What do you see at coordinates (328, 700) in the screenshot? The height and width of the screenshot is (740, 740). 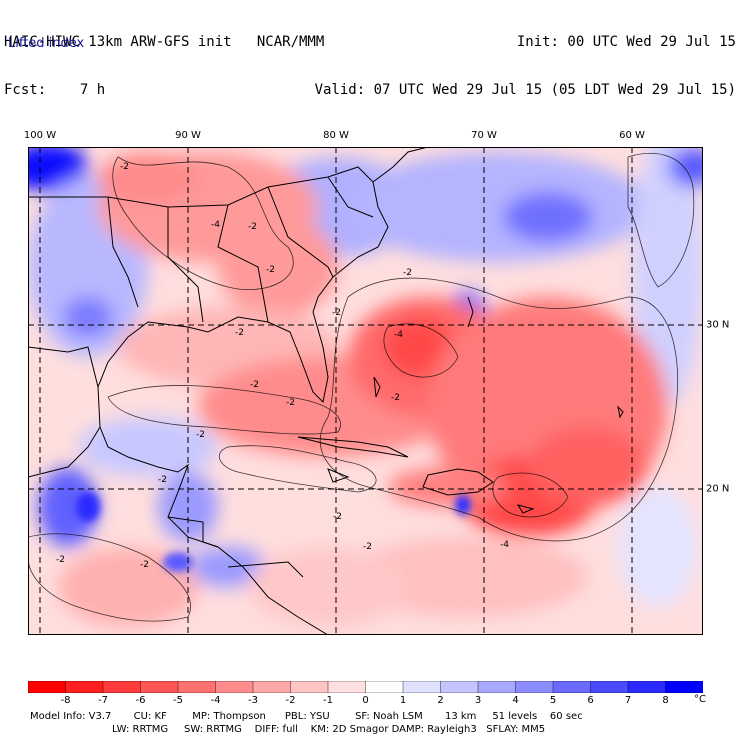 I see `colorbar-tick-label: -1` at bounding box center [328, 700].